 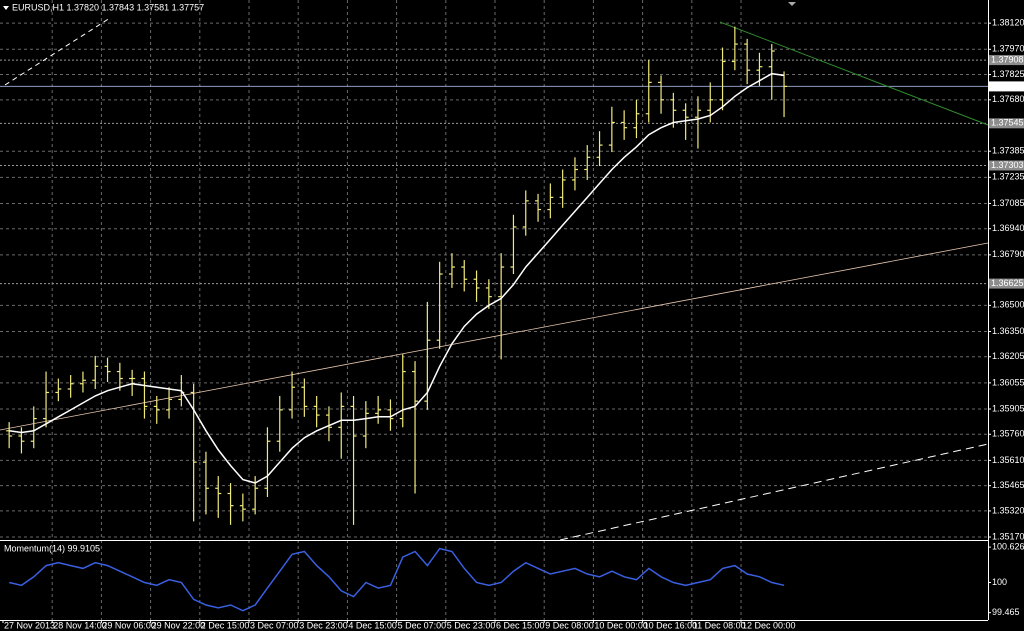 I want to click on y-tick-label: 1.35760, so click(x=1008, y=434).